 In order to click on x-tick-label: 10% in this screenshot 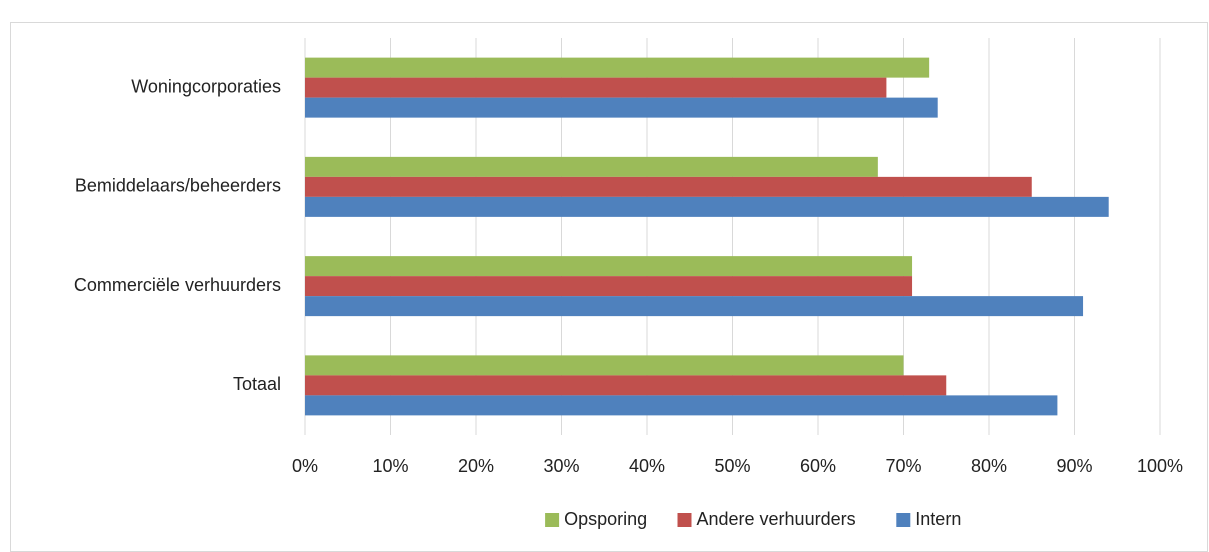, I will do `click(390, 466)`.